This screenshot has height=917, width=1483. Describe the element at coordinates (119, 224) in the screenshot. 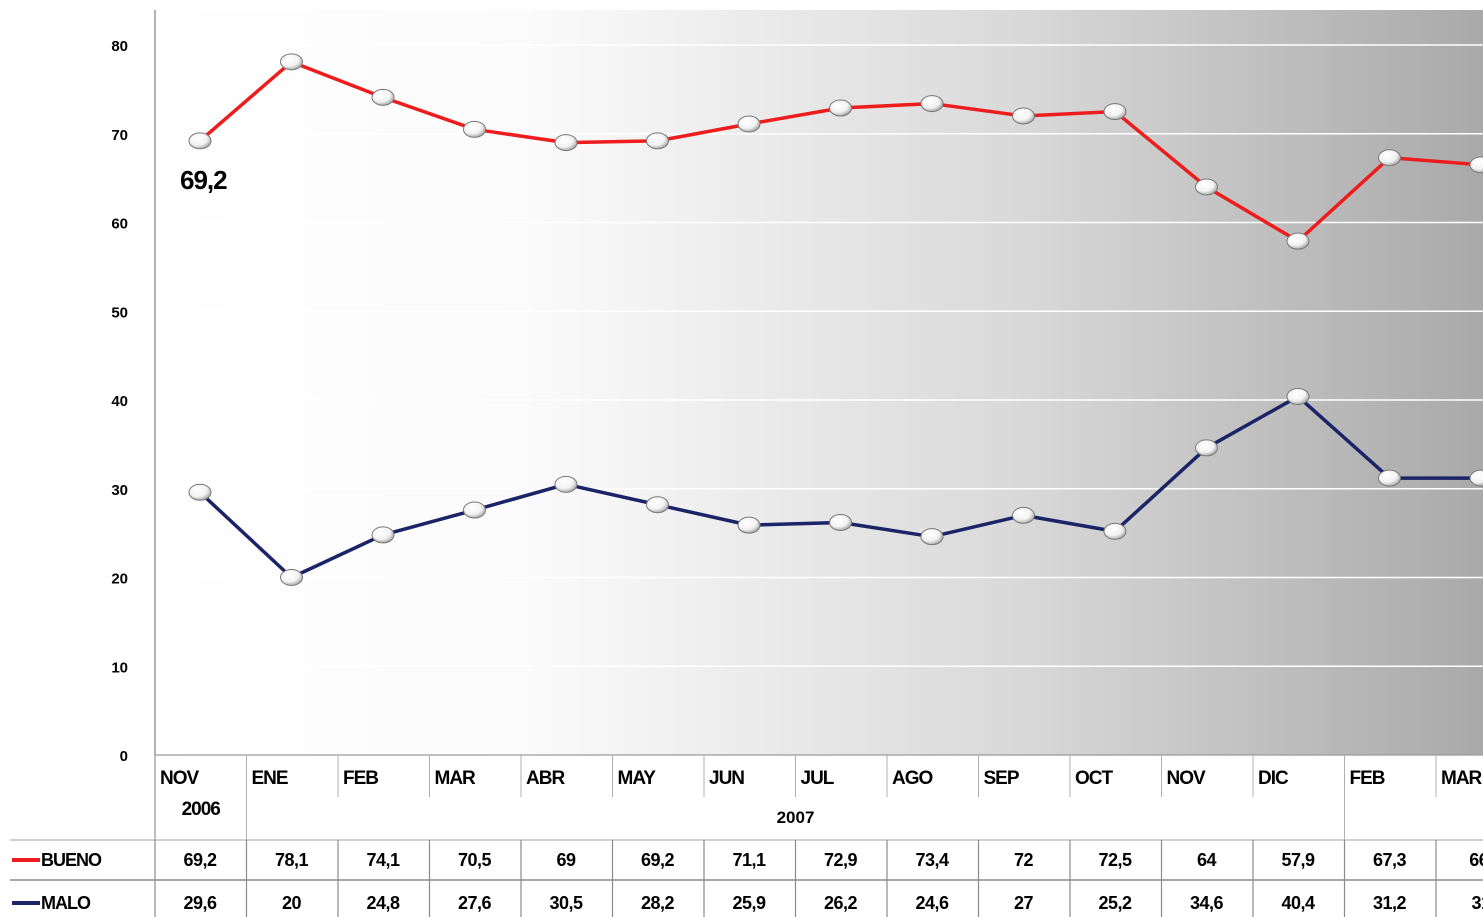

I see `y-tick-label: 60` at that location.